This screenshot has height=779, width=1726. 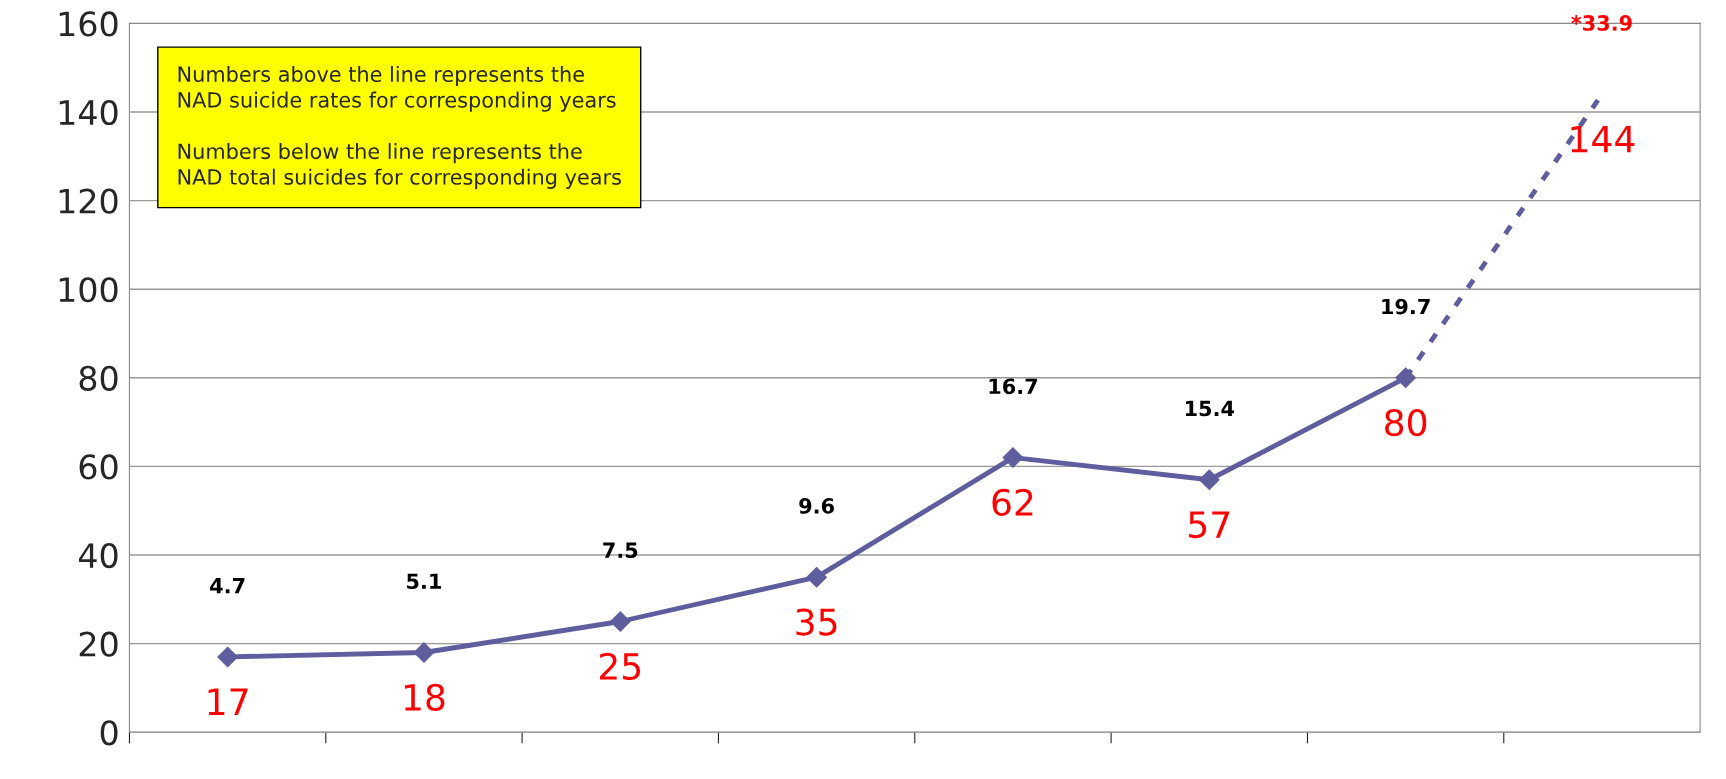 What do you see at coordinates (109, 733) in the screenshot?
I see `y-tick-label: 0` at bounding box center [109, 733].